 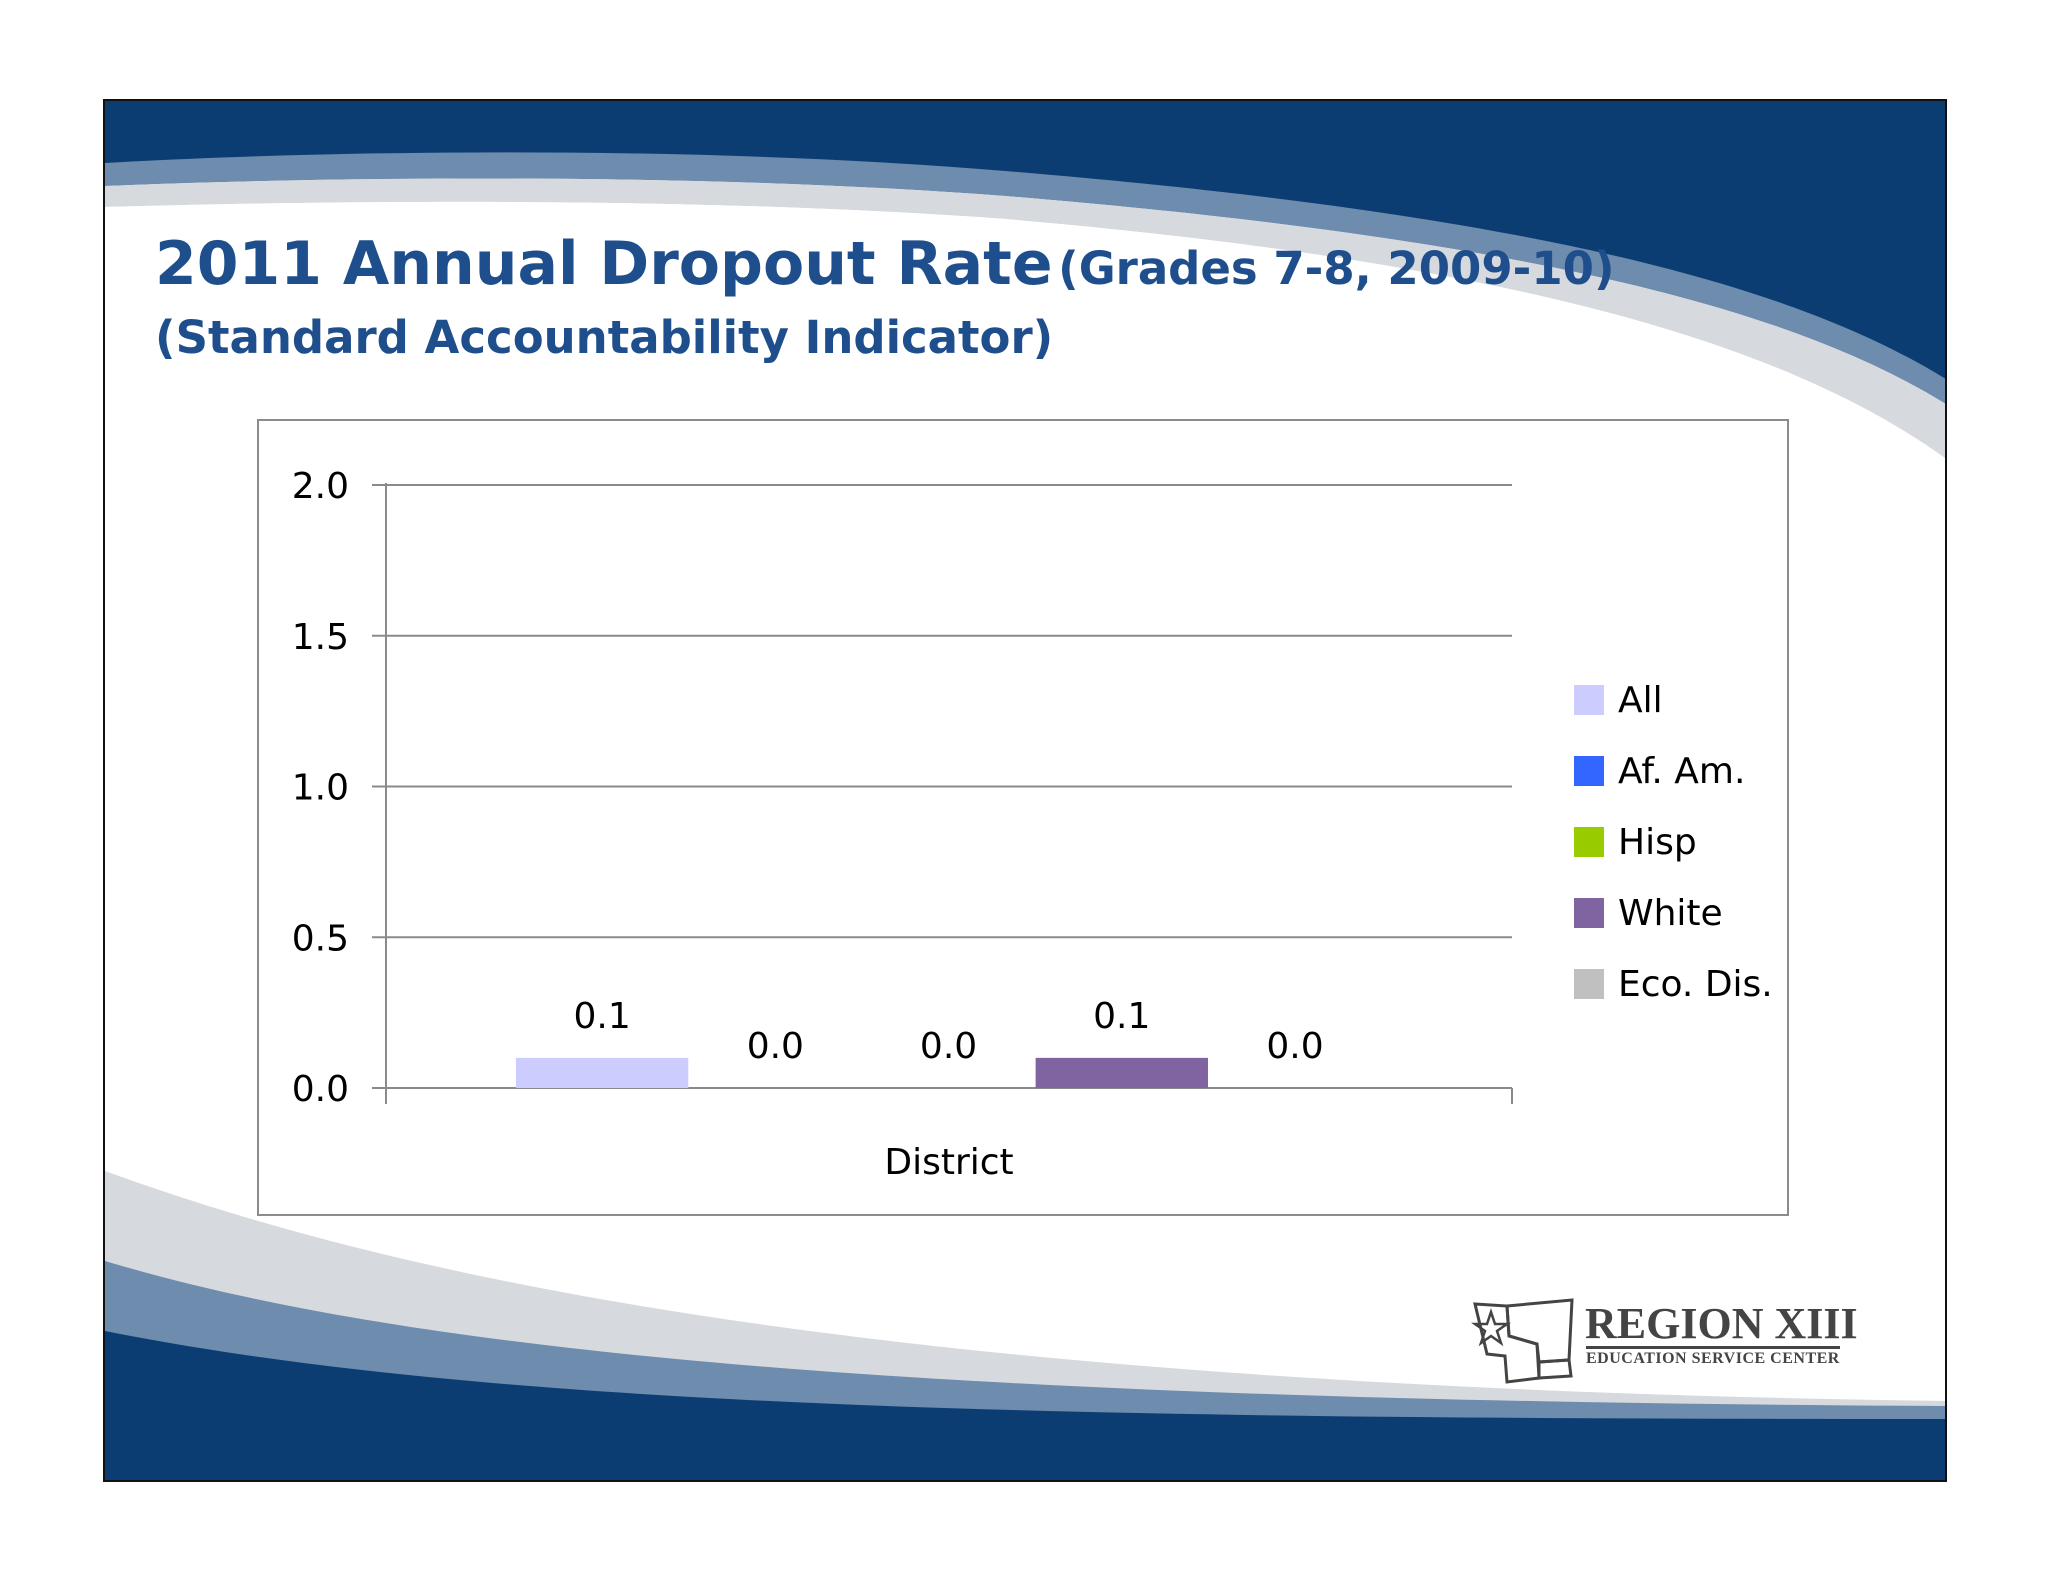 What do you see at coordinates (604, 337) in the screenshot?
I see `slide-subtitle: (Standard Accountability Indicator)` at bounding box center [604, 337].